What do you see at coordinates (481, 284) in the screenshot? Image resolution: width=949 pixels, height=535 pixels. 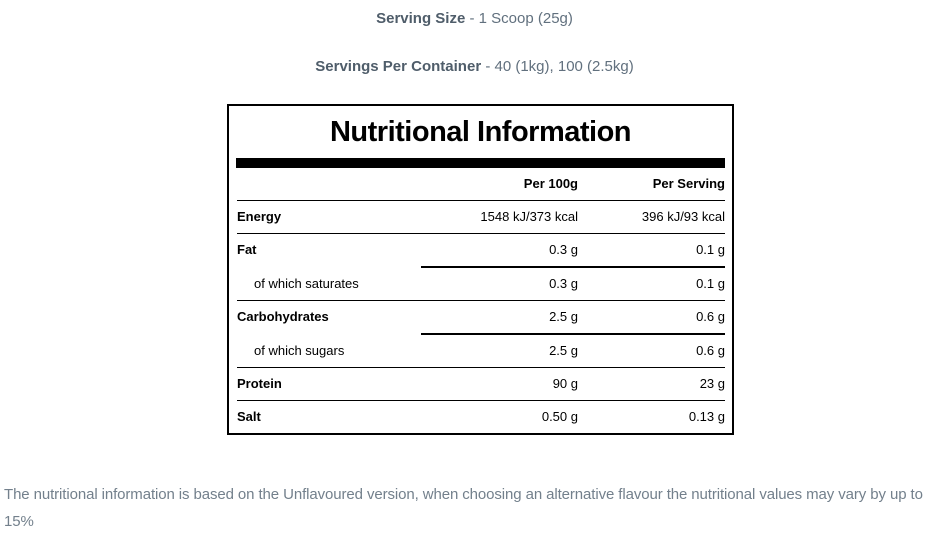 I see `row-of-which-saturates: of which saturates 0.3 g 0.1 g` at bounding box center [481, 284].